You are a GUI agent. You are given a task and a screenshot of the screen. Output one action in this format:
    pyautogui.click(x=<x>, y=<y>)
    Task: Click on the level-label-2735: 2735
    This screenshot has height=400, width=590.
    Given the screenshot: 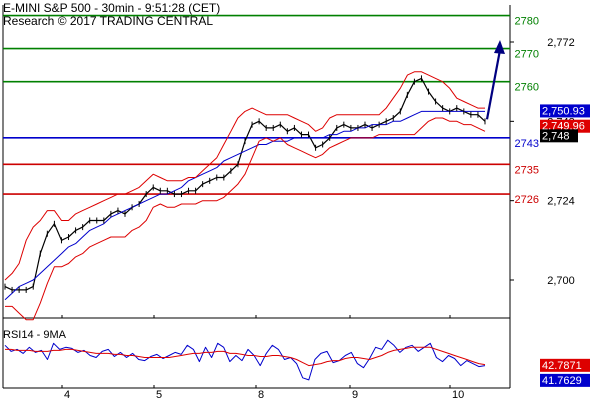 What is the action you would take?
    pyautogui.click(x=527, y=170)
    